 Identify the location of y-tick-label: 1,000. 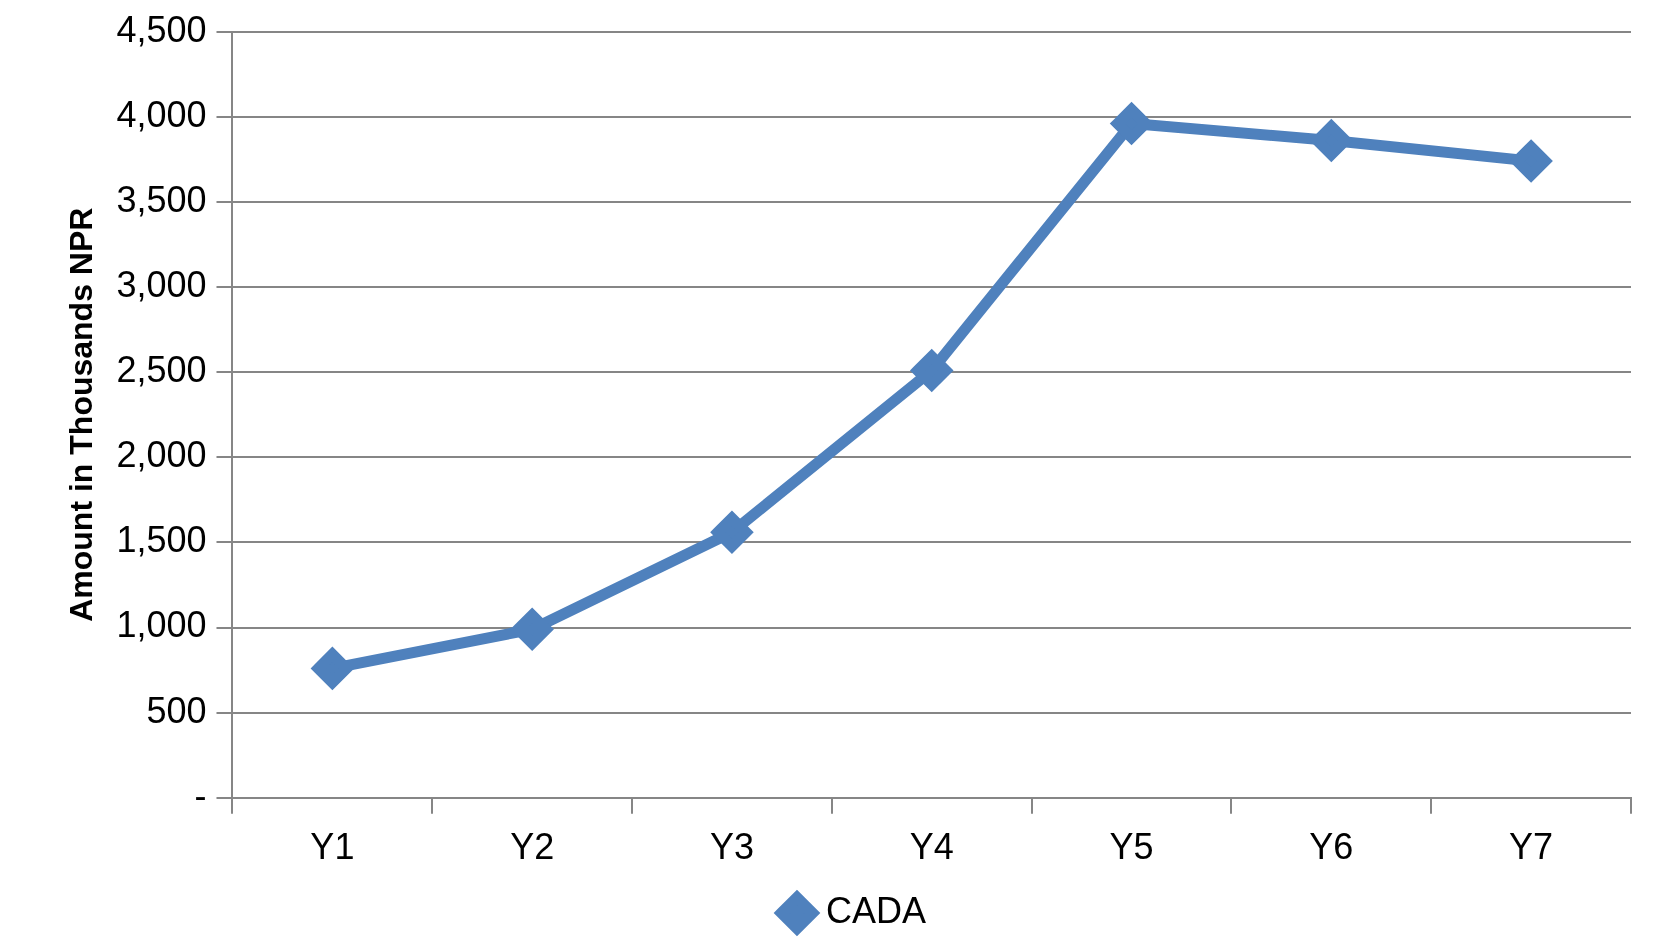
(161, 625).